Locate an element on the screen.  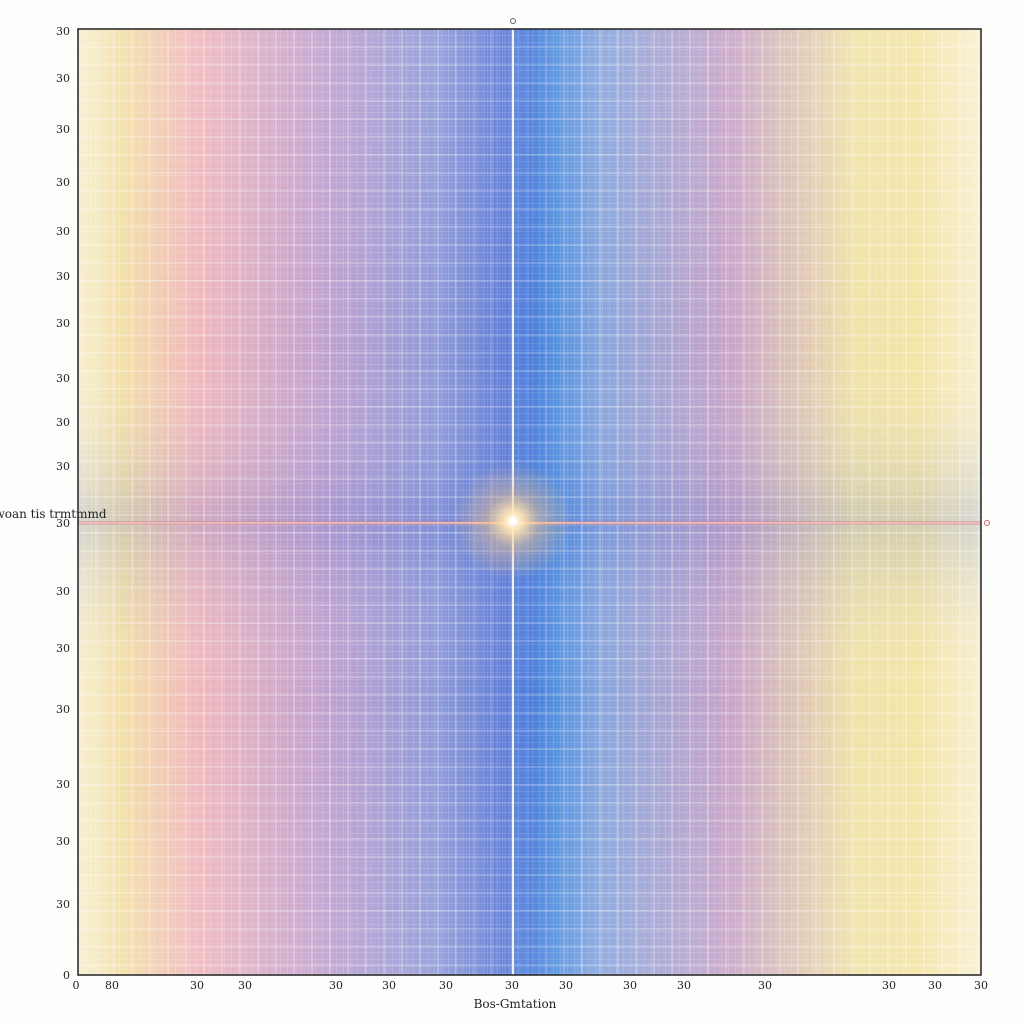
y-tick-label: 0 is located at coordinates (66, 975).